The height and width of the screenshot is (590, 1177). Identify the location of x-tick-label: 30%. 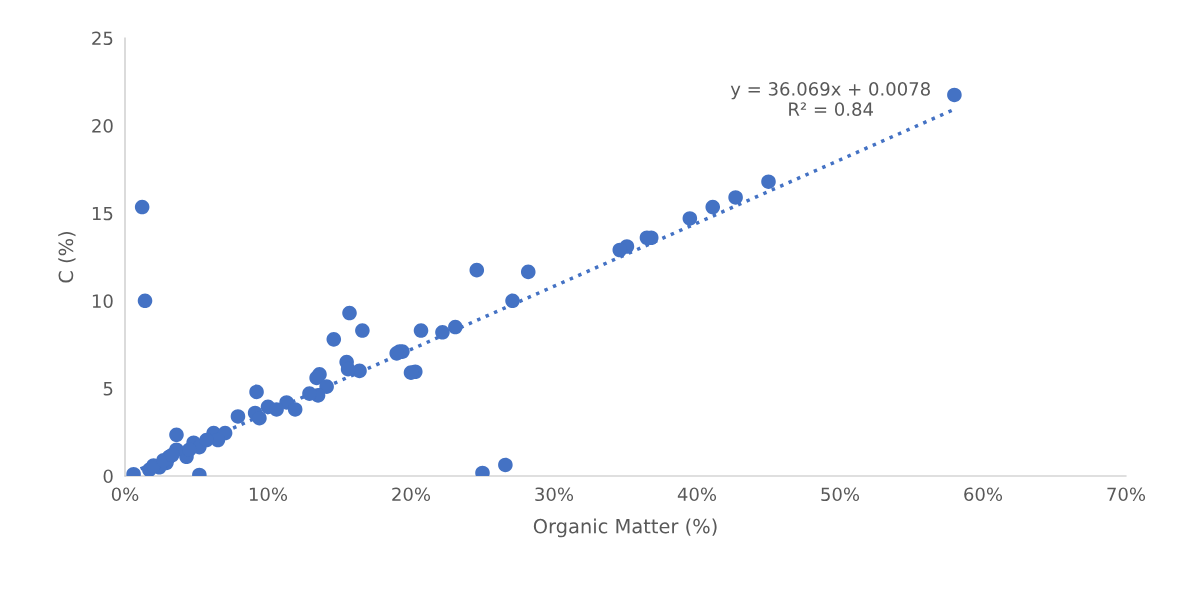
(554, 494).